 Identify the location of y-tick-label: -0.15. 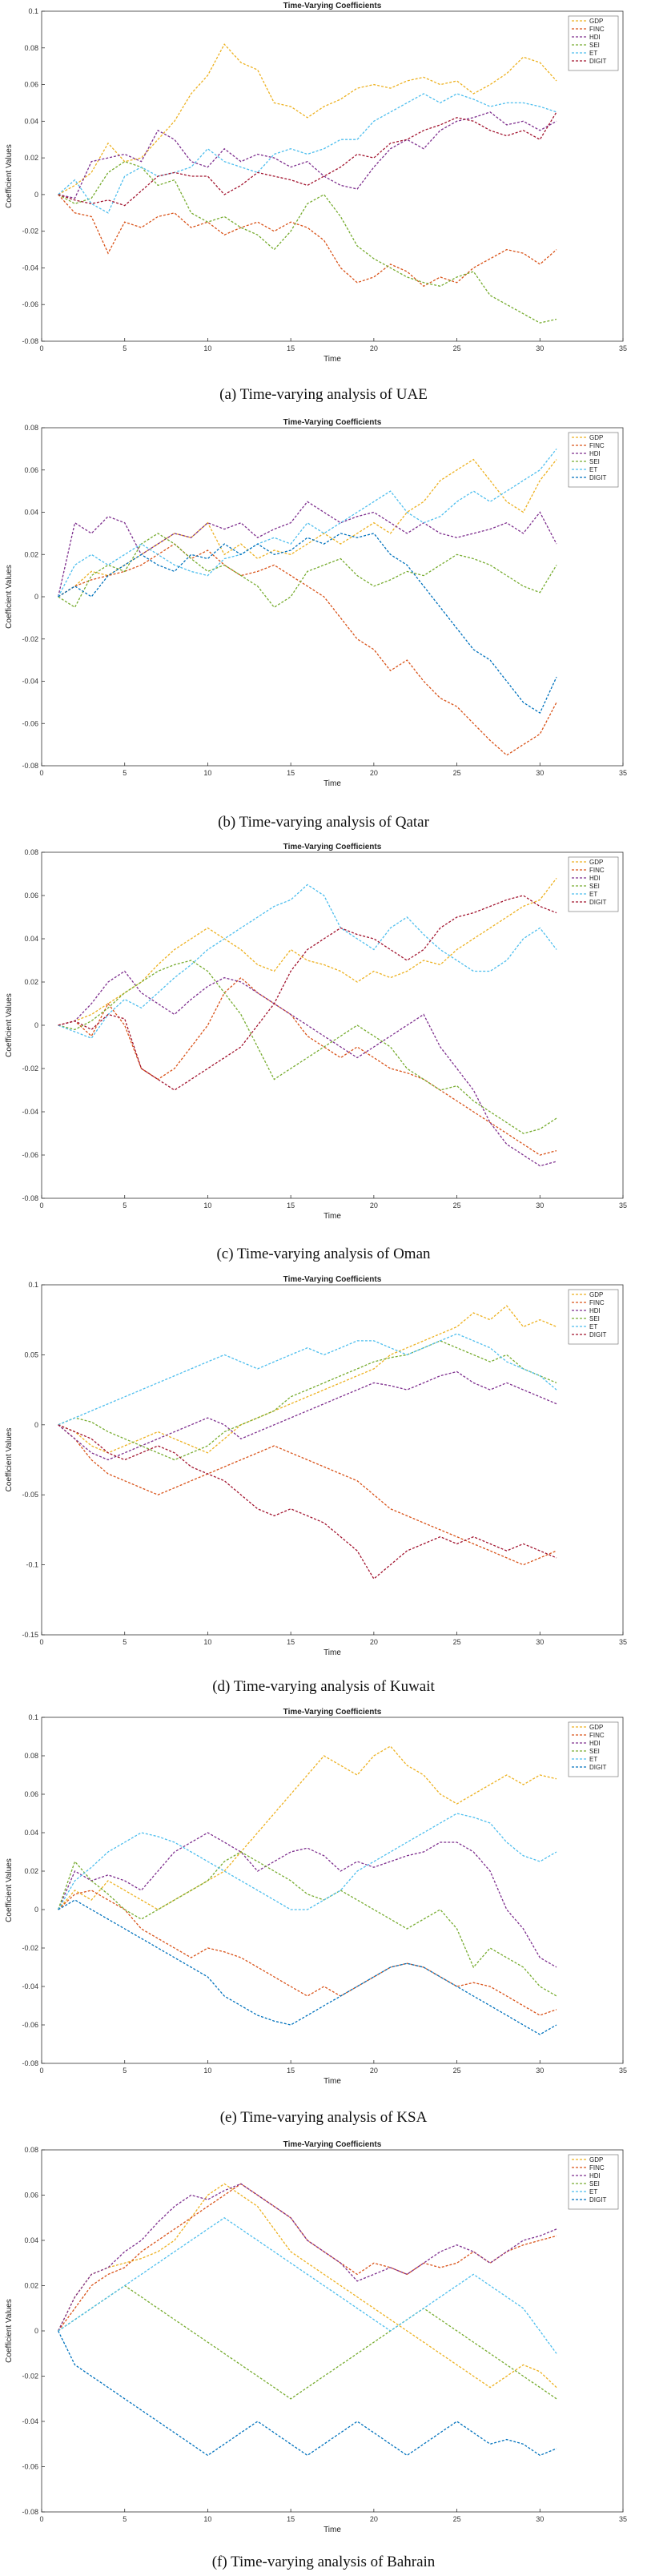
(30, 1635).